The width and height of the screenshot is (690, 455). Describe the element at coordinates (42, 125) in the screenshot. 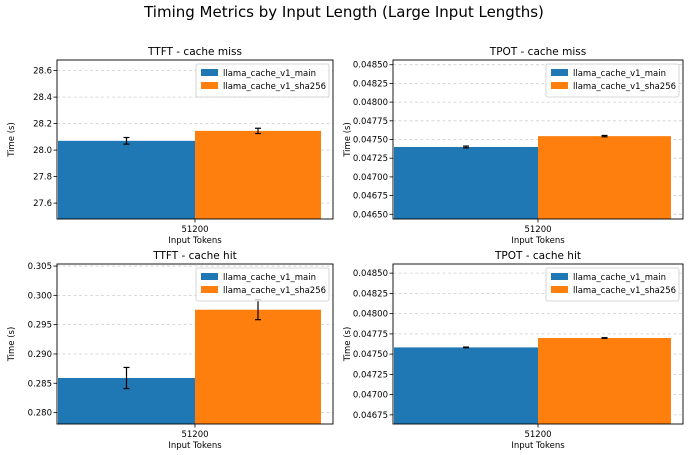

I see `y-tick-label: 28.2` at that location.